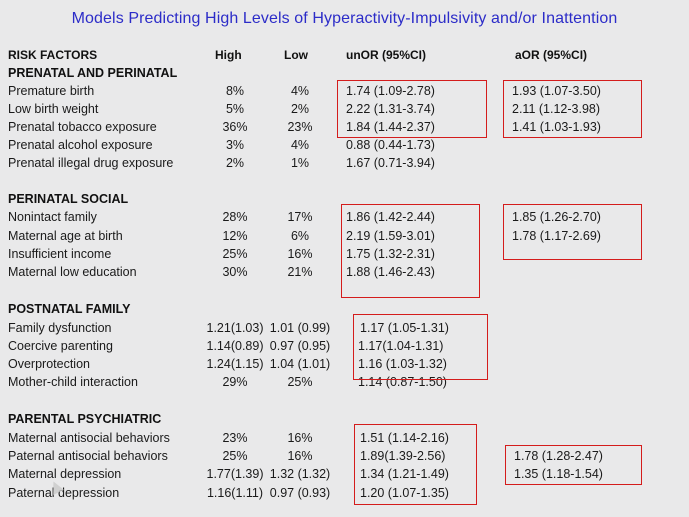  Describe the element at coordinates (403, 456) in the screenshot. I see `unor-value: 1.89(1.39-2.56)` at that location.